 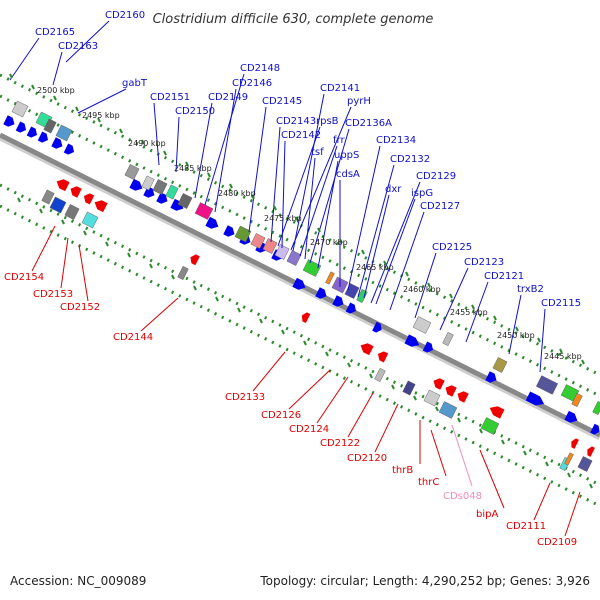 What do you see at coordinates (359, 101) in the screenshot?
I see `forward-gene-label: pyrH` at bounding box center [359, 101].